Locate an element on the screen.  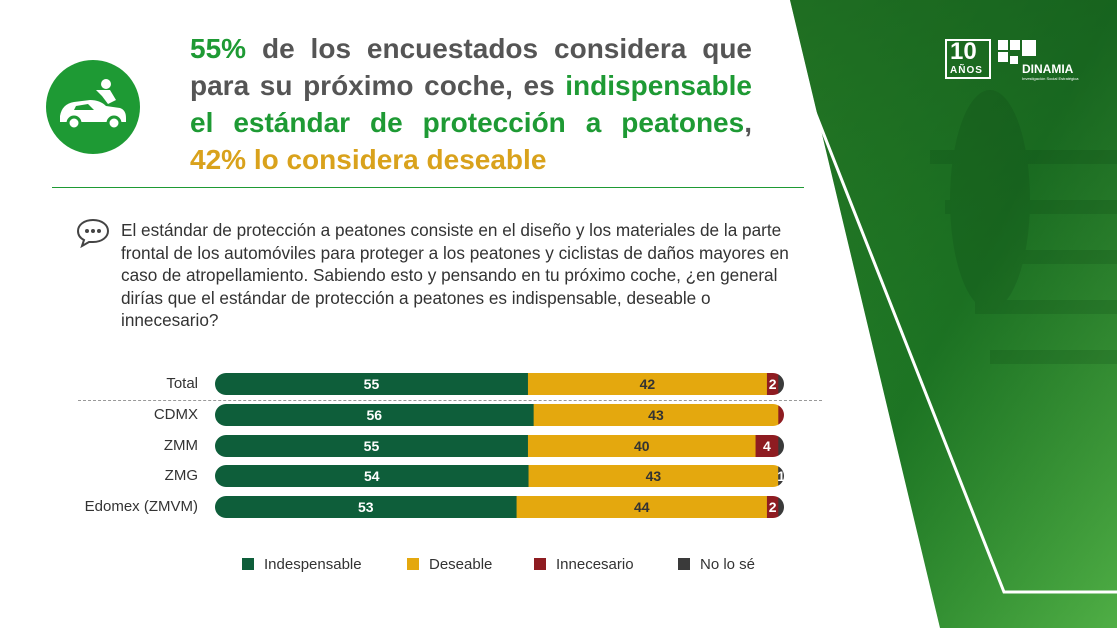
data-label-indispensable: 56 is located at coordinates (375, 415).